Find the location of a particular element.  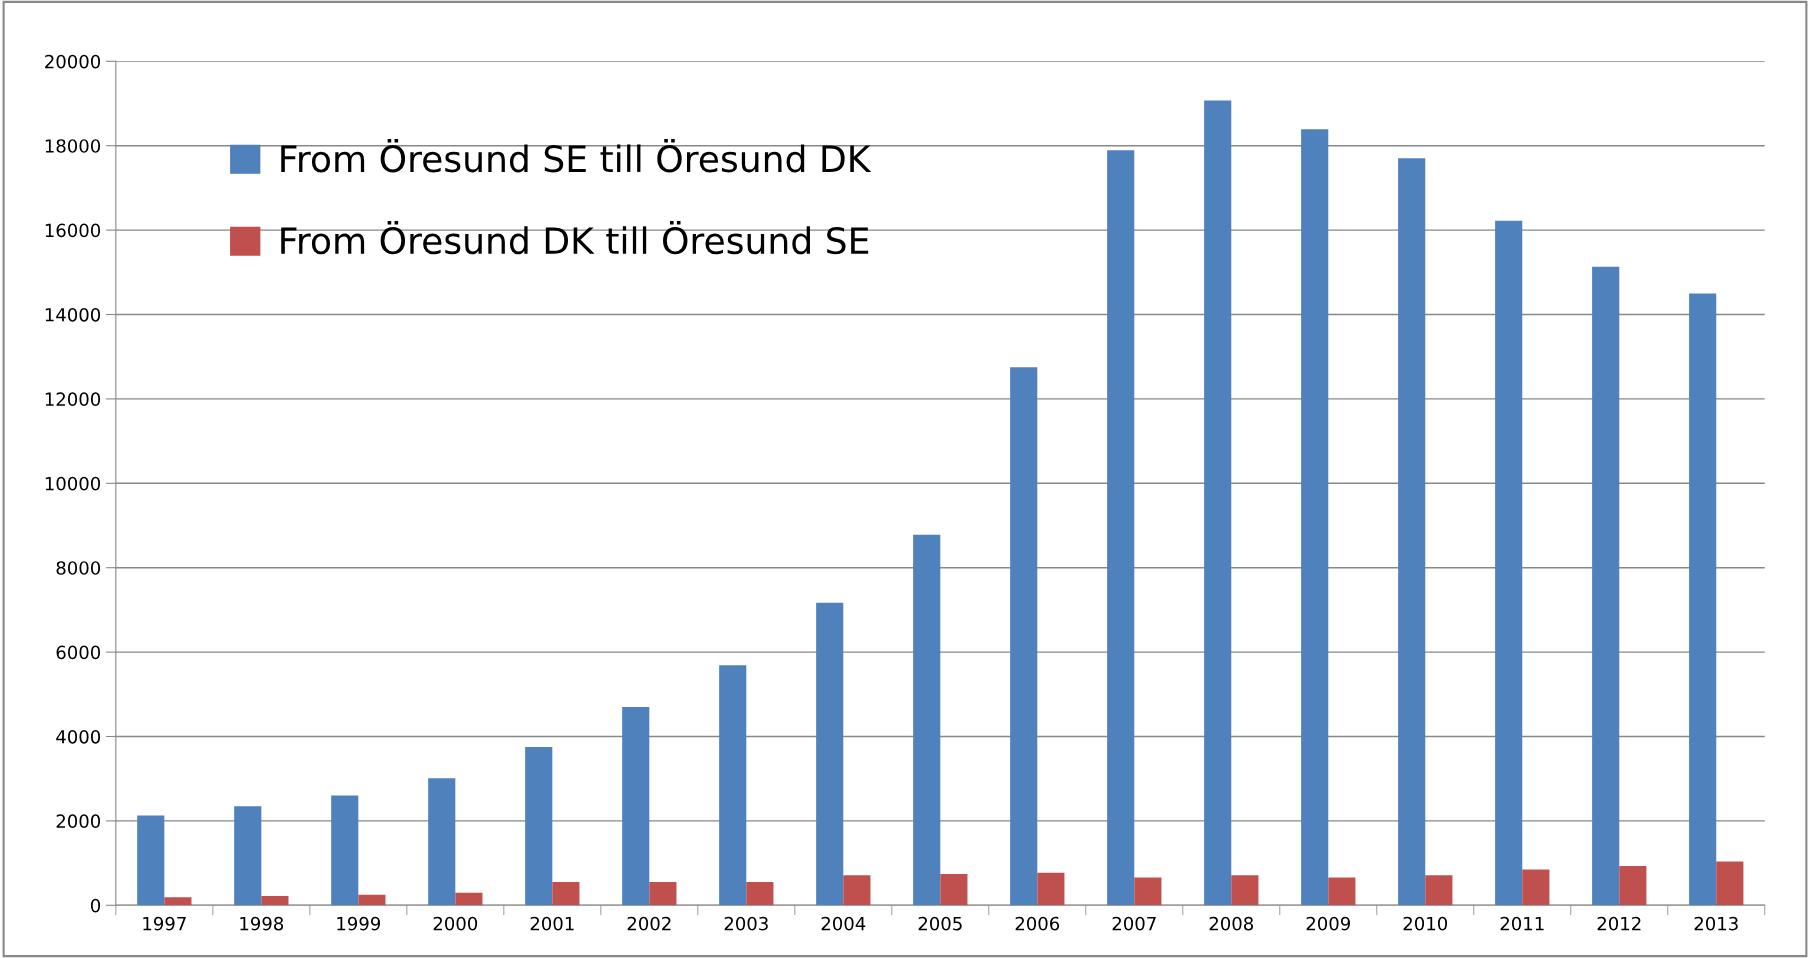

y-tick-label: 8000 is located at coordinates (78, 568).